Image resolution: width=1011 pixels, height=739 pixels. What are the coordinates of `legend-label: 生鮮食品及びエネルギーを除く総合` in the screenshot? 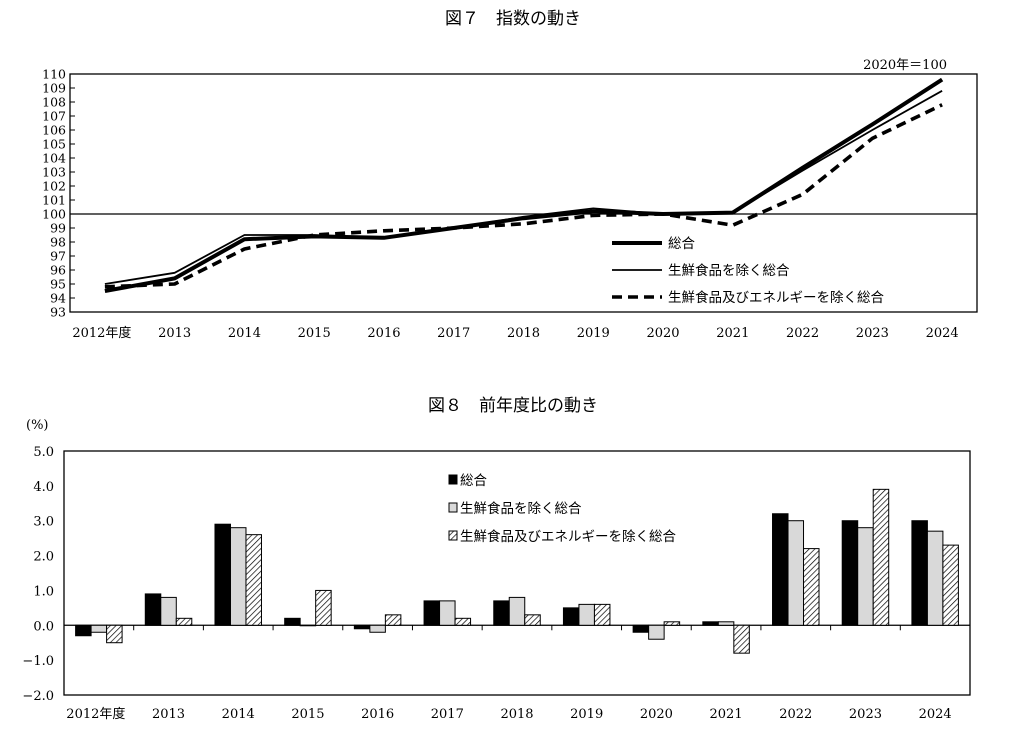 It's located at (568, 536).